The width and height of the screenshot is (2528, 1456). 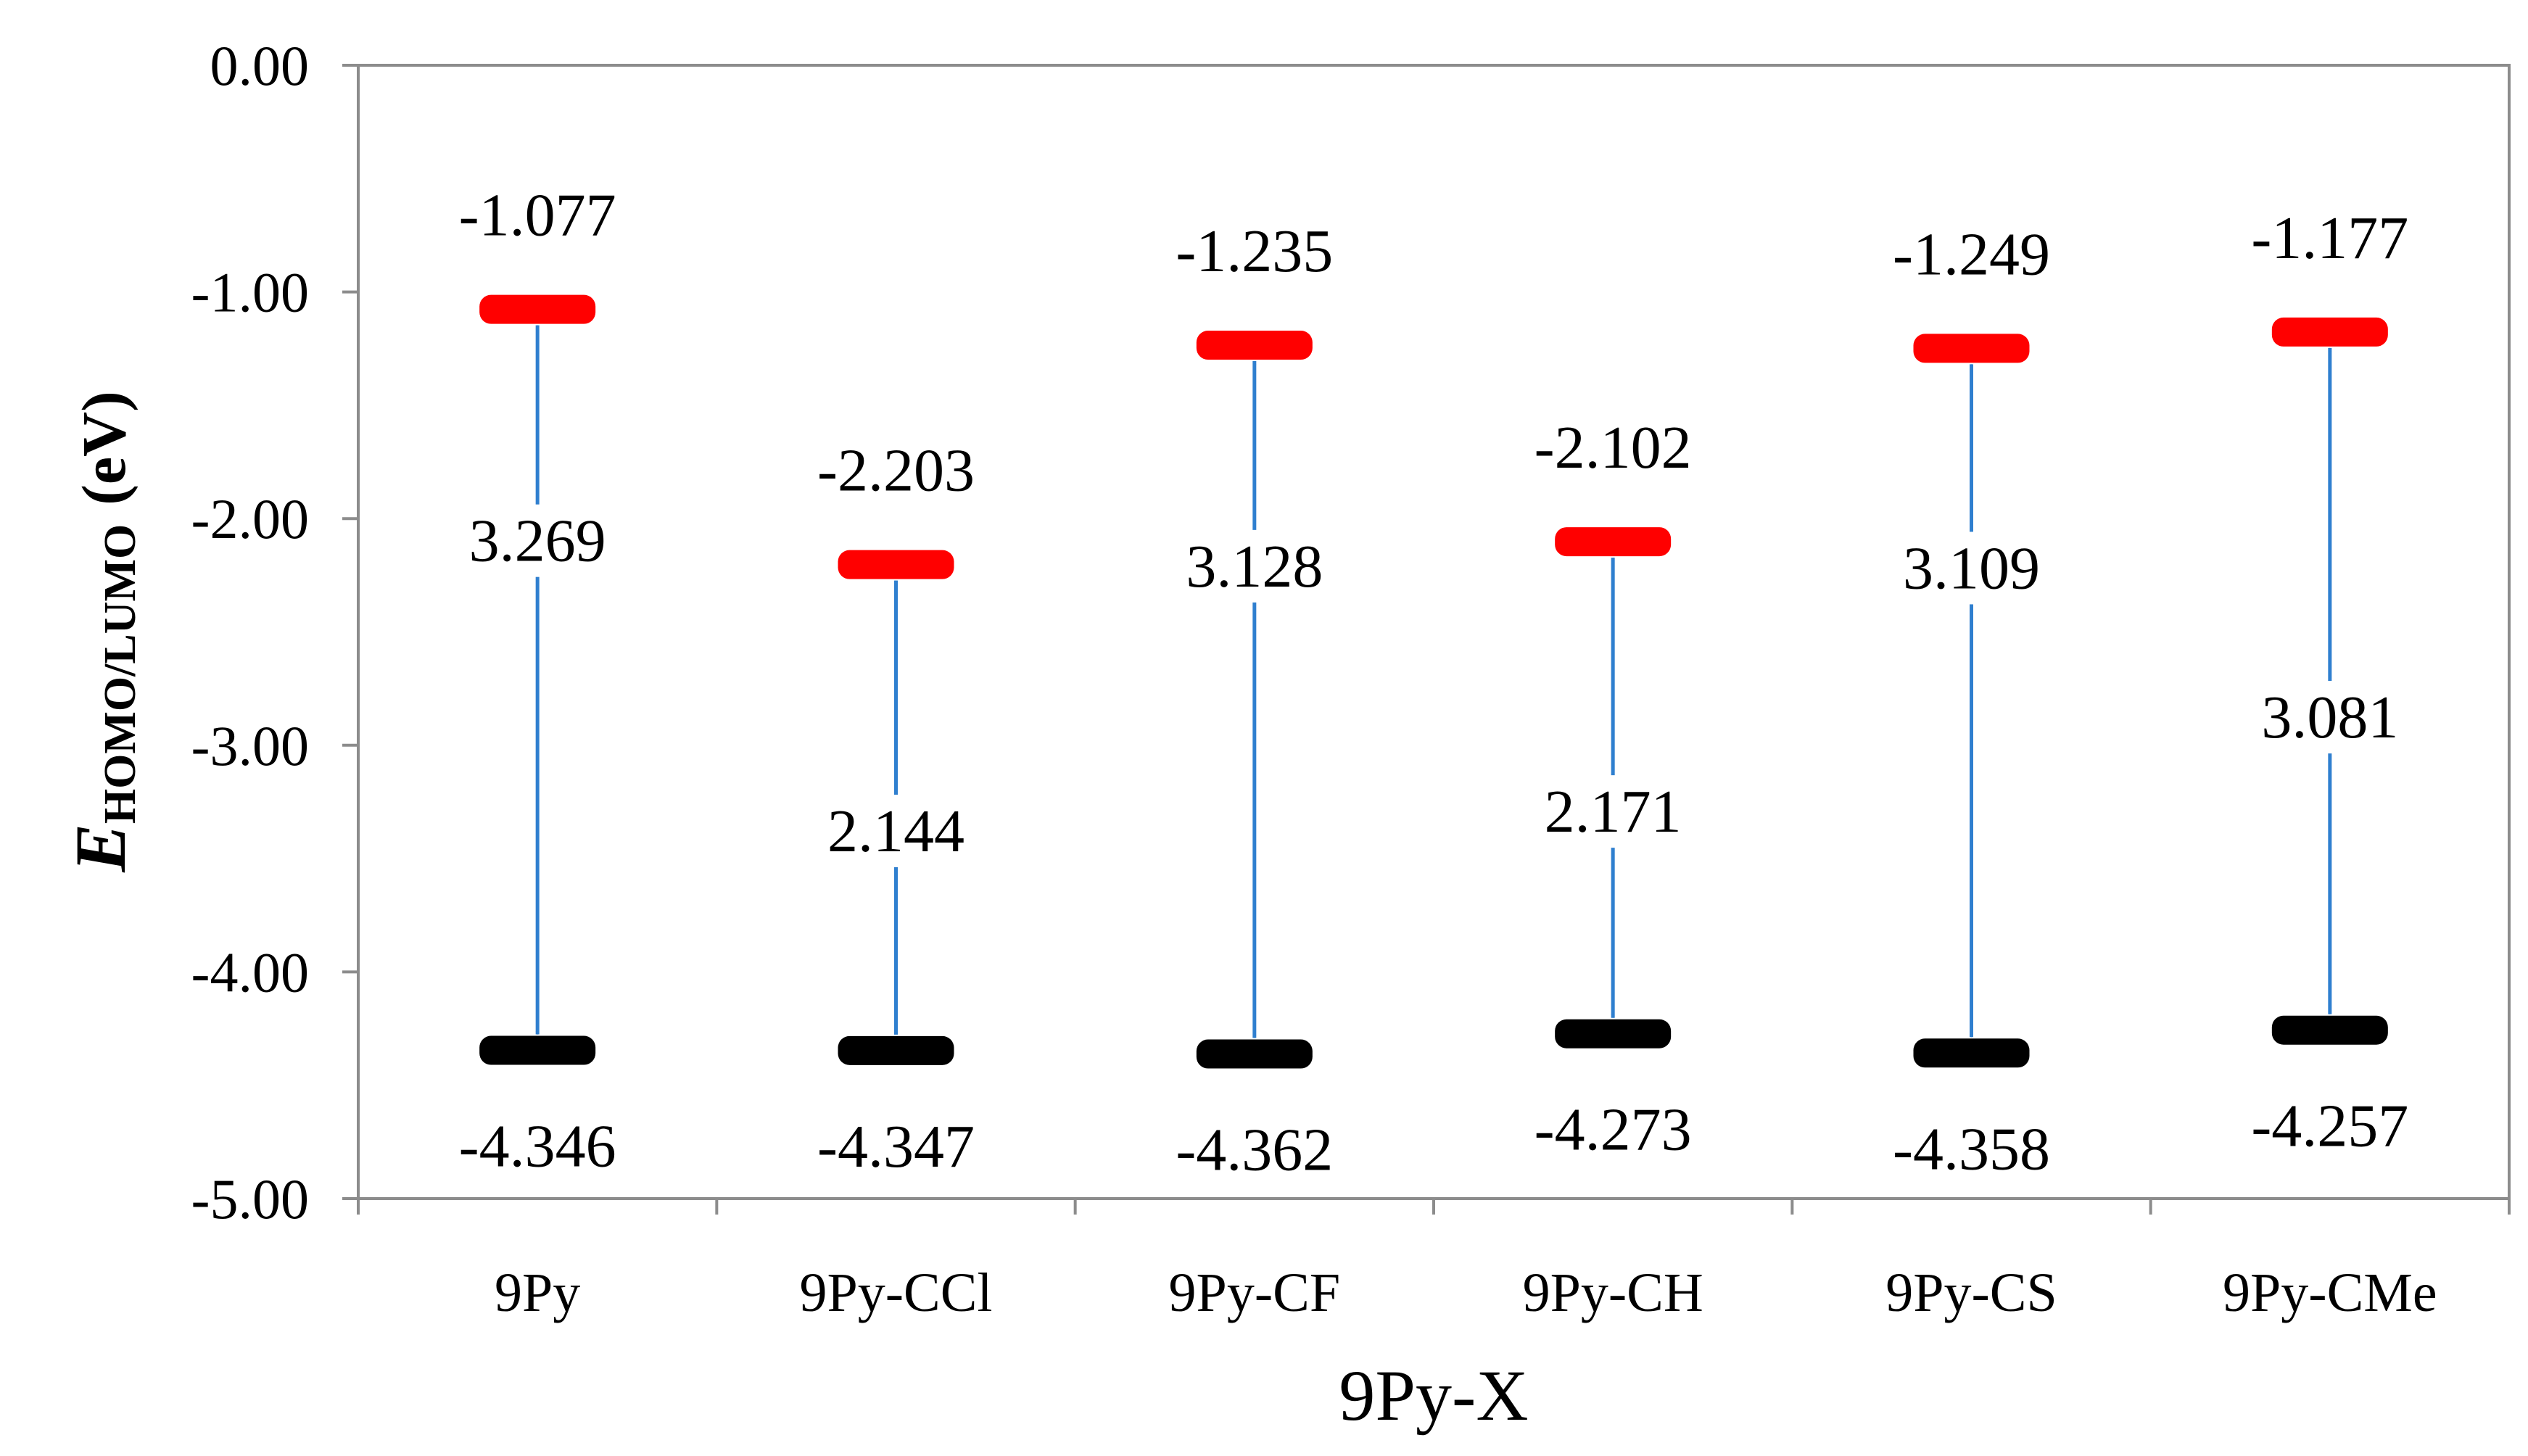 What do you see at coordinates (1434, 1261) in the screenshot?
I see `x-axis: 9Py 9Py-CCl 9Py-CF 9Py-CH 9Py-CS 9Py-CMe` at bounding box center [1434, 1261].